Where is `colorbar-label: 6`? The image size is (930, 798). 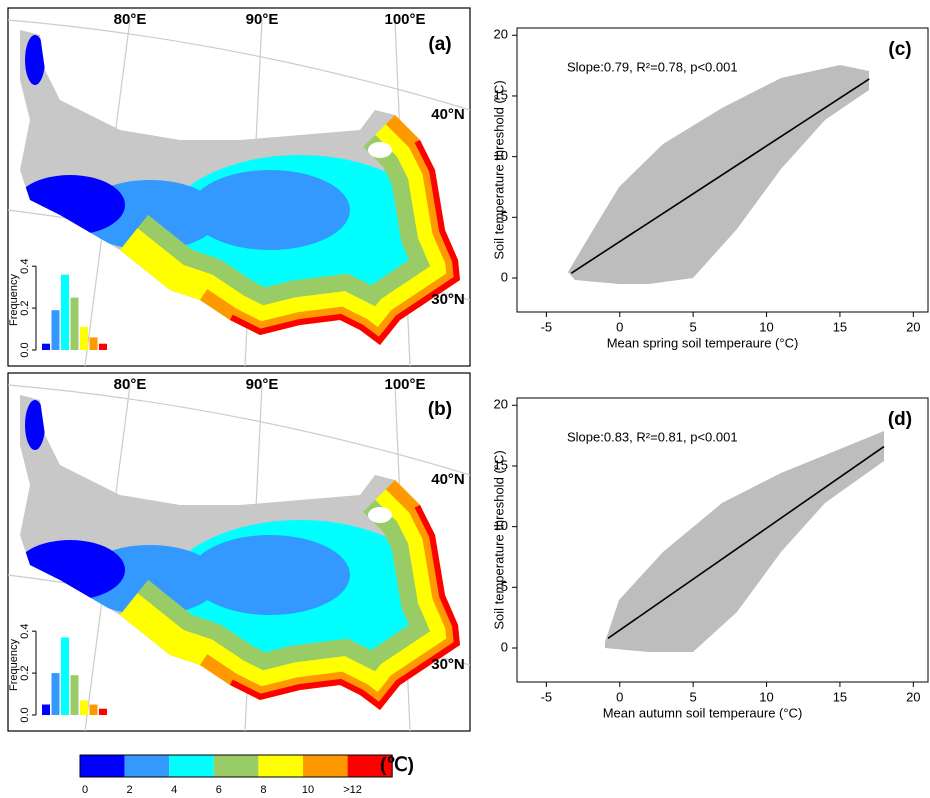 colorbar-label: 6 is located at coordinates (219, 790).